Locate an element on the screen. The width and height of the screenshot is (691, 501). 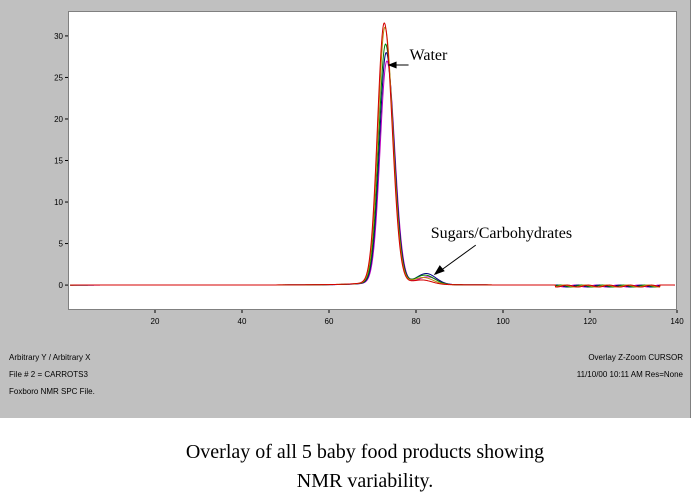
annotation-sugars: Sugars/Carbohydrates is located at coordinates (501, 233).